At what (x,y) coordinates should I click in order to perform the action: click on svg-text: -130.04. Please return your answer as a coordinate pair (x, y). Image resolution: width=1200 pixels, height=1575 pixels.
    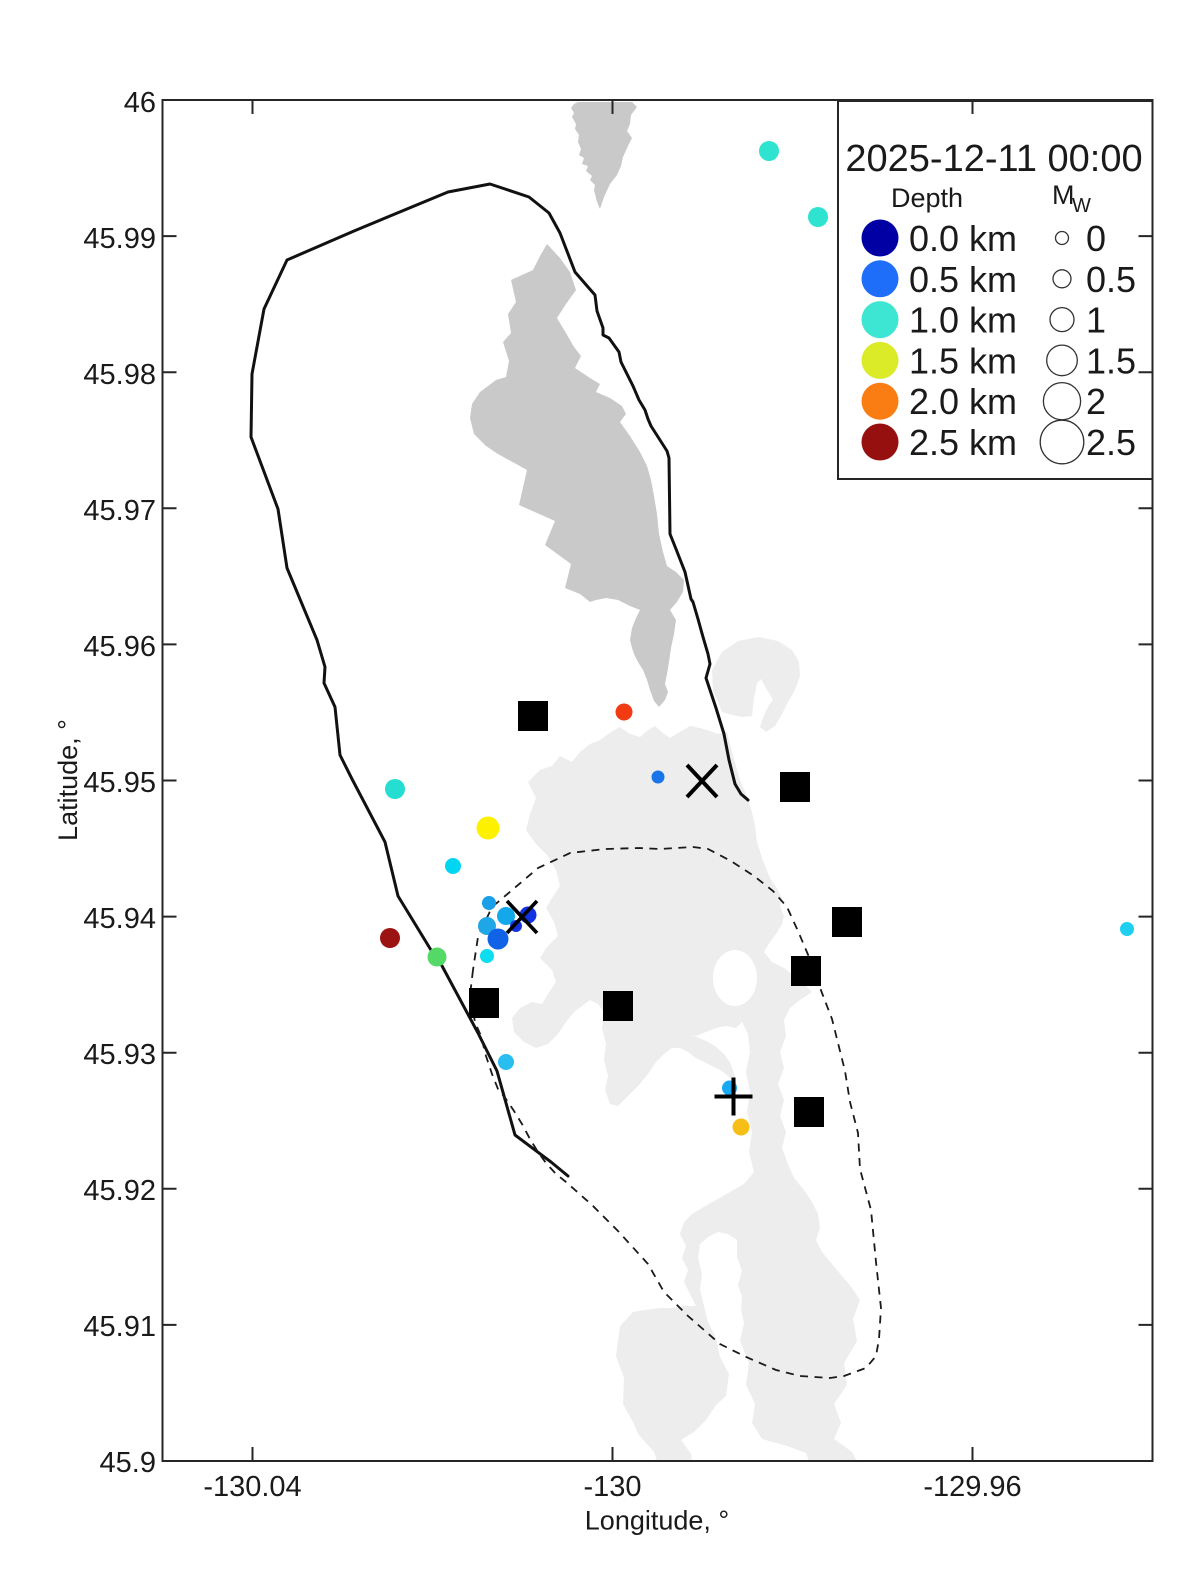
    Looking at the image, I should click on (252, 1487).